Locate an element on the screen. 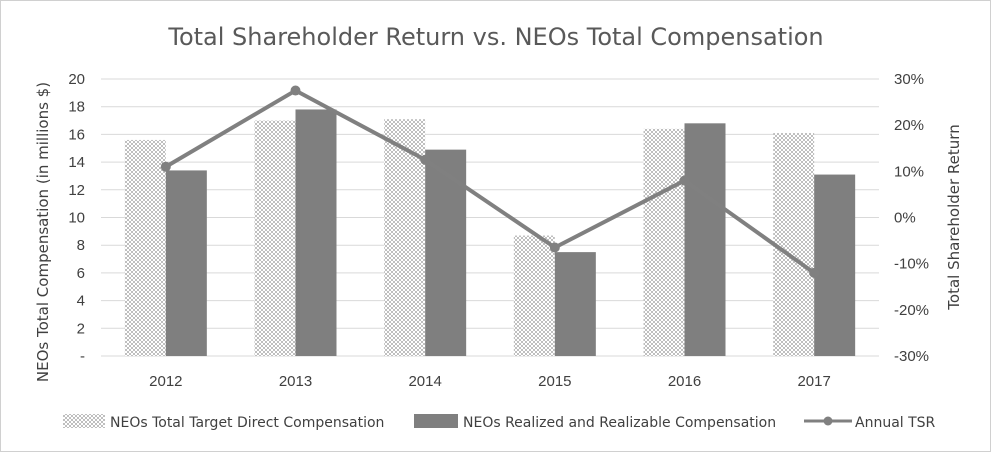 The width and height of the screenshot is (991, 452). y2-tick-label: 20% is located at coordinates (909, 125).